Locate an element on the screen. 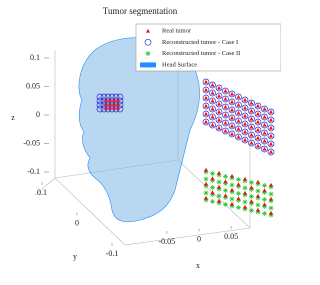 The height and width of the screenshot is (285, 320). y-axis-label: y is located at coordinates (75, 256).